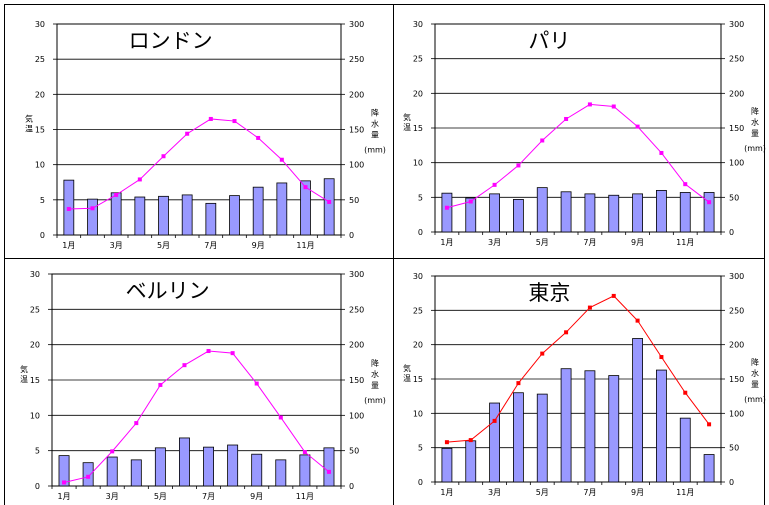  Describe the element at coordinates (375, 363) in the screenshot. I see `chart3-right-axis-label: 降` at that location.